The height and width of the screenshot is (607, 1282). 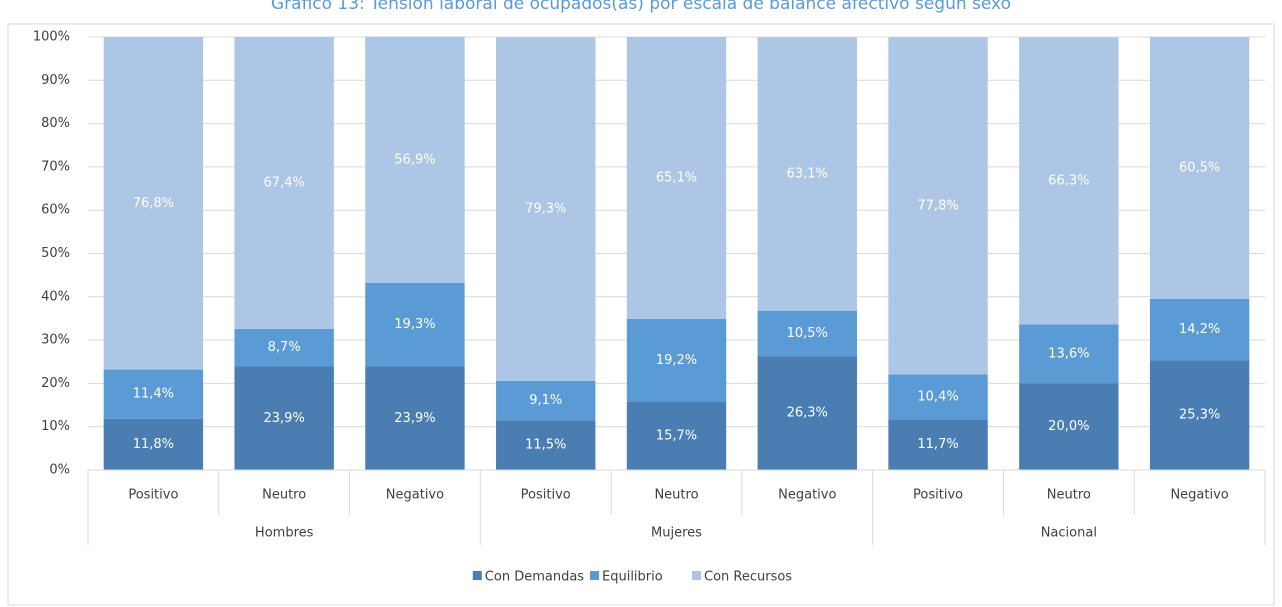 What do you see at coordinates (1069, 533) in the screenshot?
I see `group-label: Nacional` at bounding box center [1069, 533].